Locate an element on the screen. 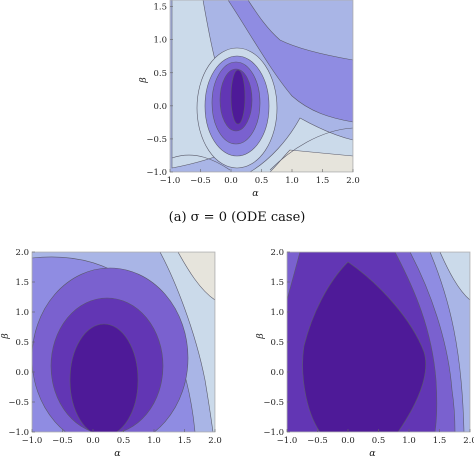 This screenshot has width=474, height=474. top-y-tick-label: 0.0 is located at coordinates (160, 107).